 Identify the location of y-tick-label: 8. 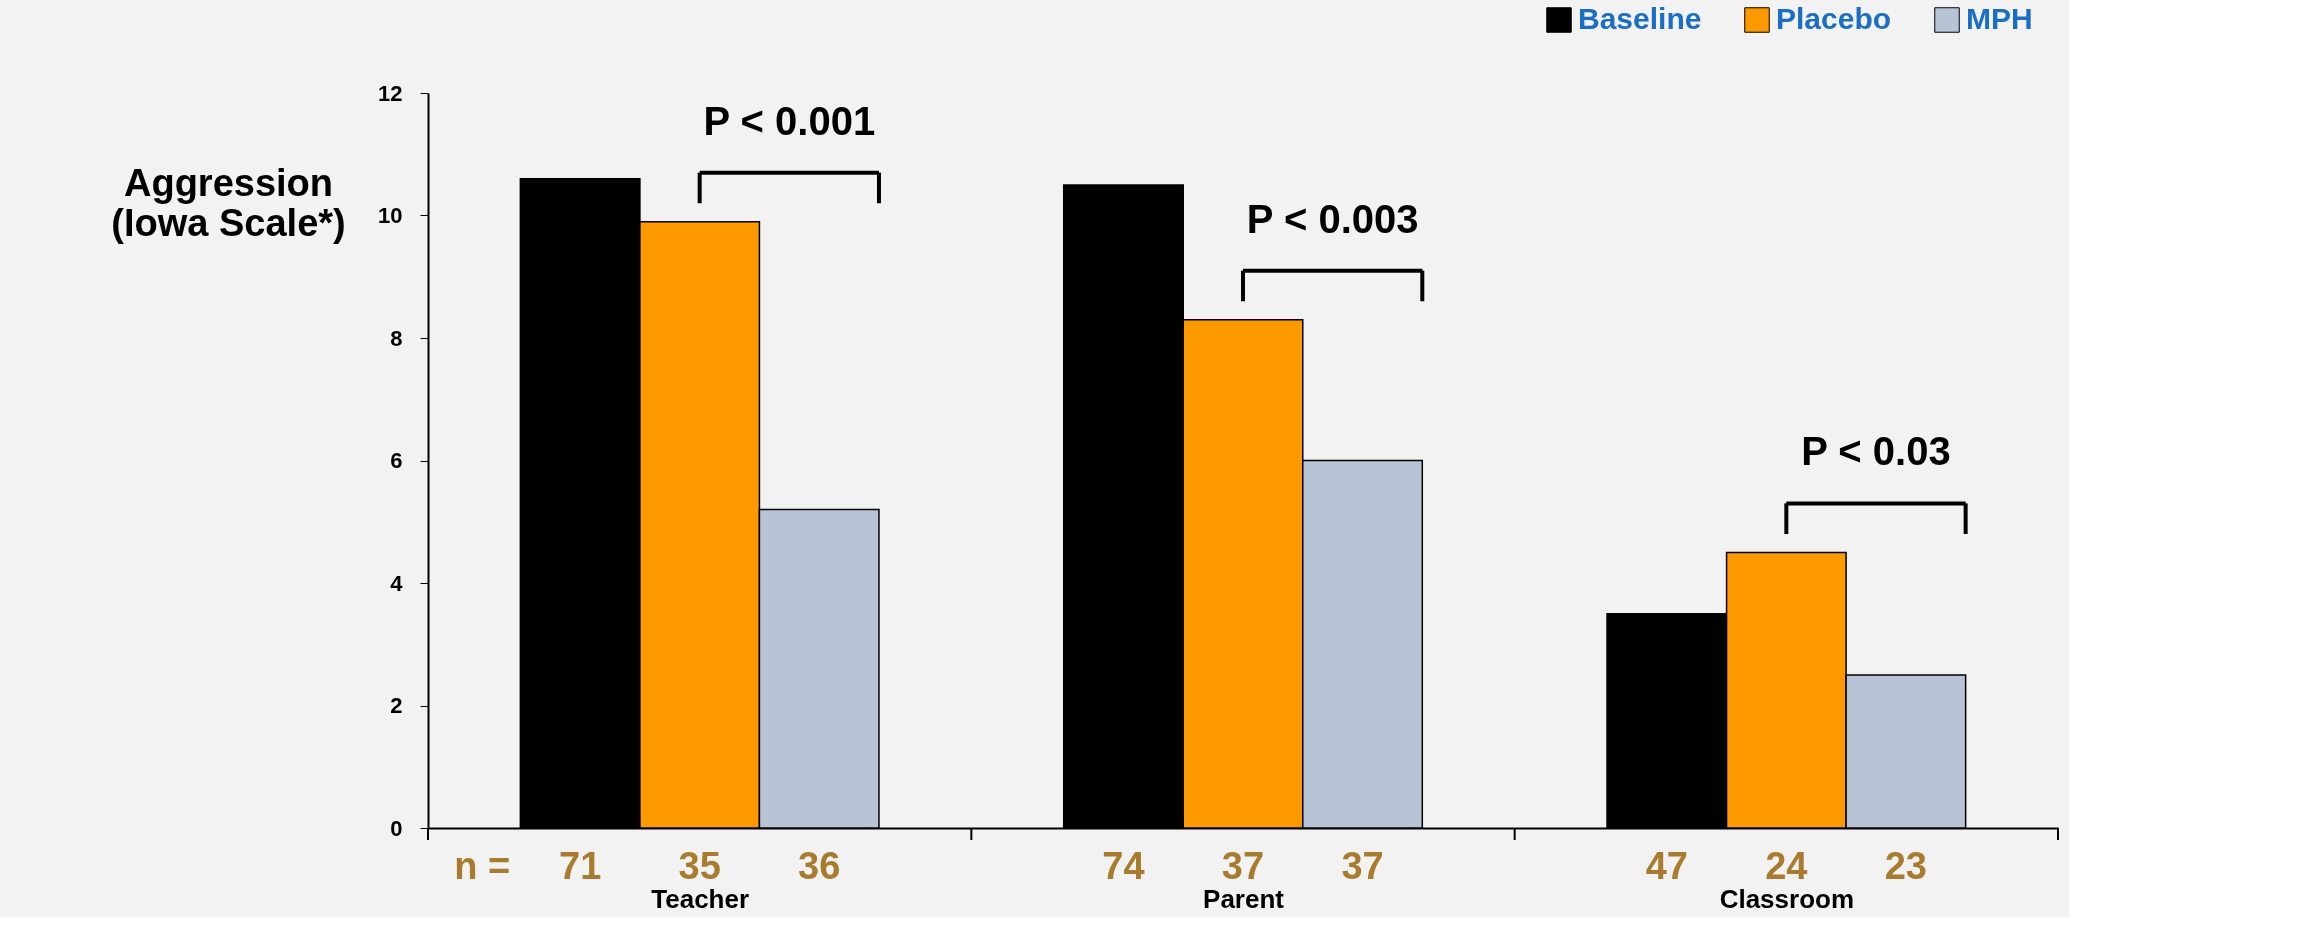
(396, 338).